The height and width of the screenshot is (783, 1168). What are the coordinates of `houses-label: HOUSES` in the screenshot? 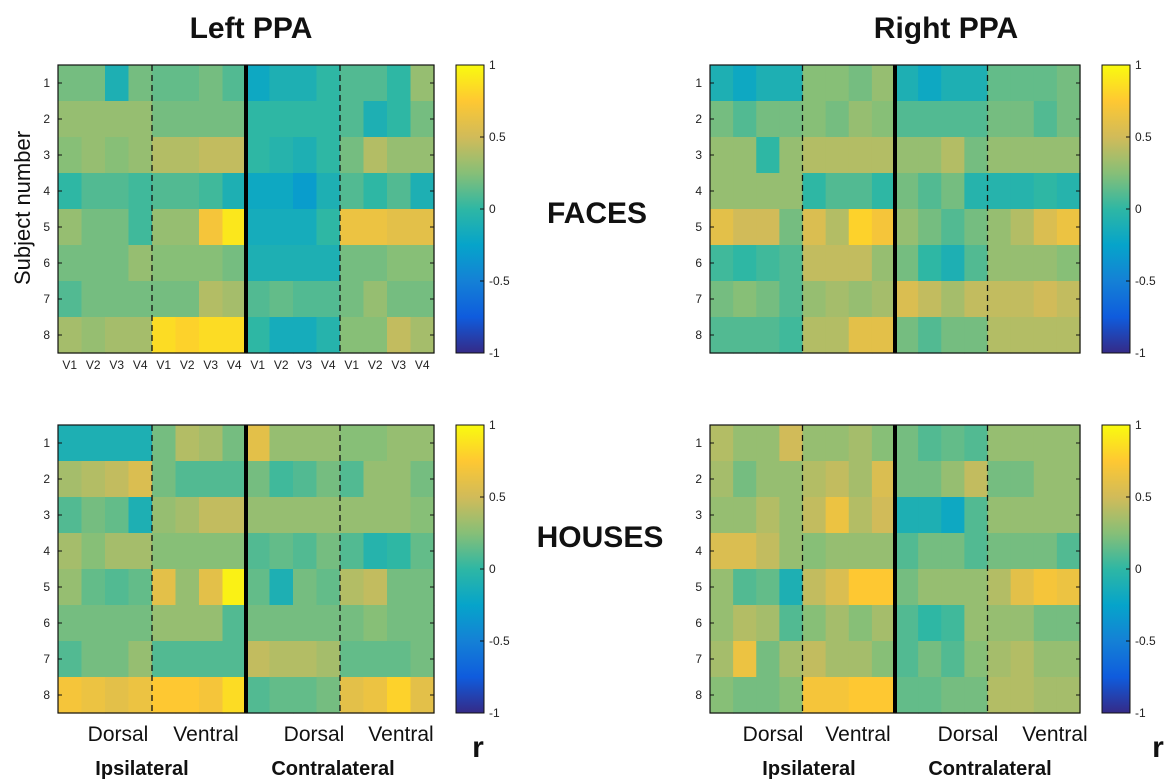 It's located at (600, 537).